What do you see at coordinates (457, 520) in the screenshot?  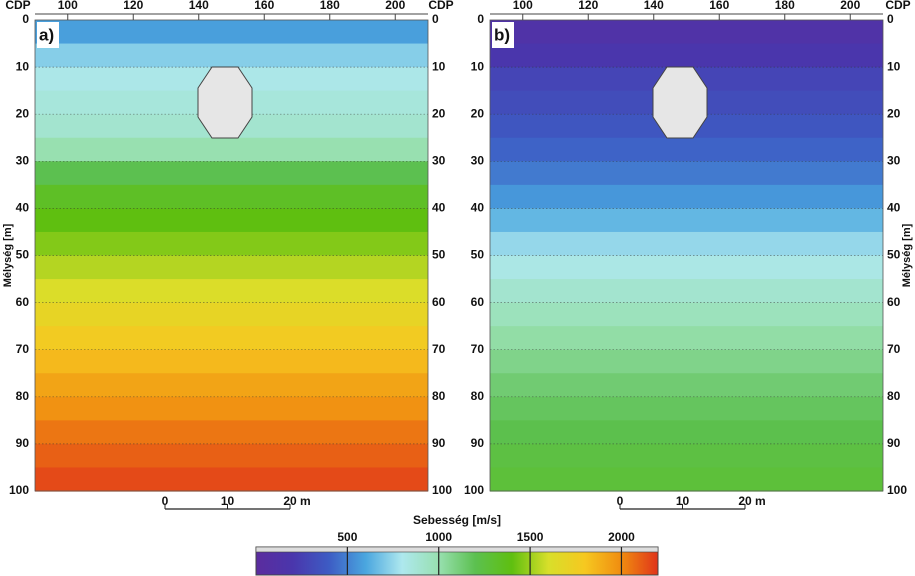 I see `colorbar-label: Sebesség [m/s]` at bounding box center [457, 520].